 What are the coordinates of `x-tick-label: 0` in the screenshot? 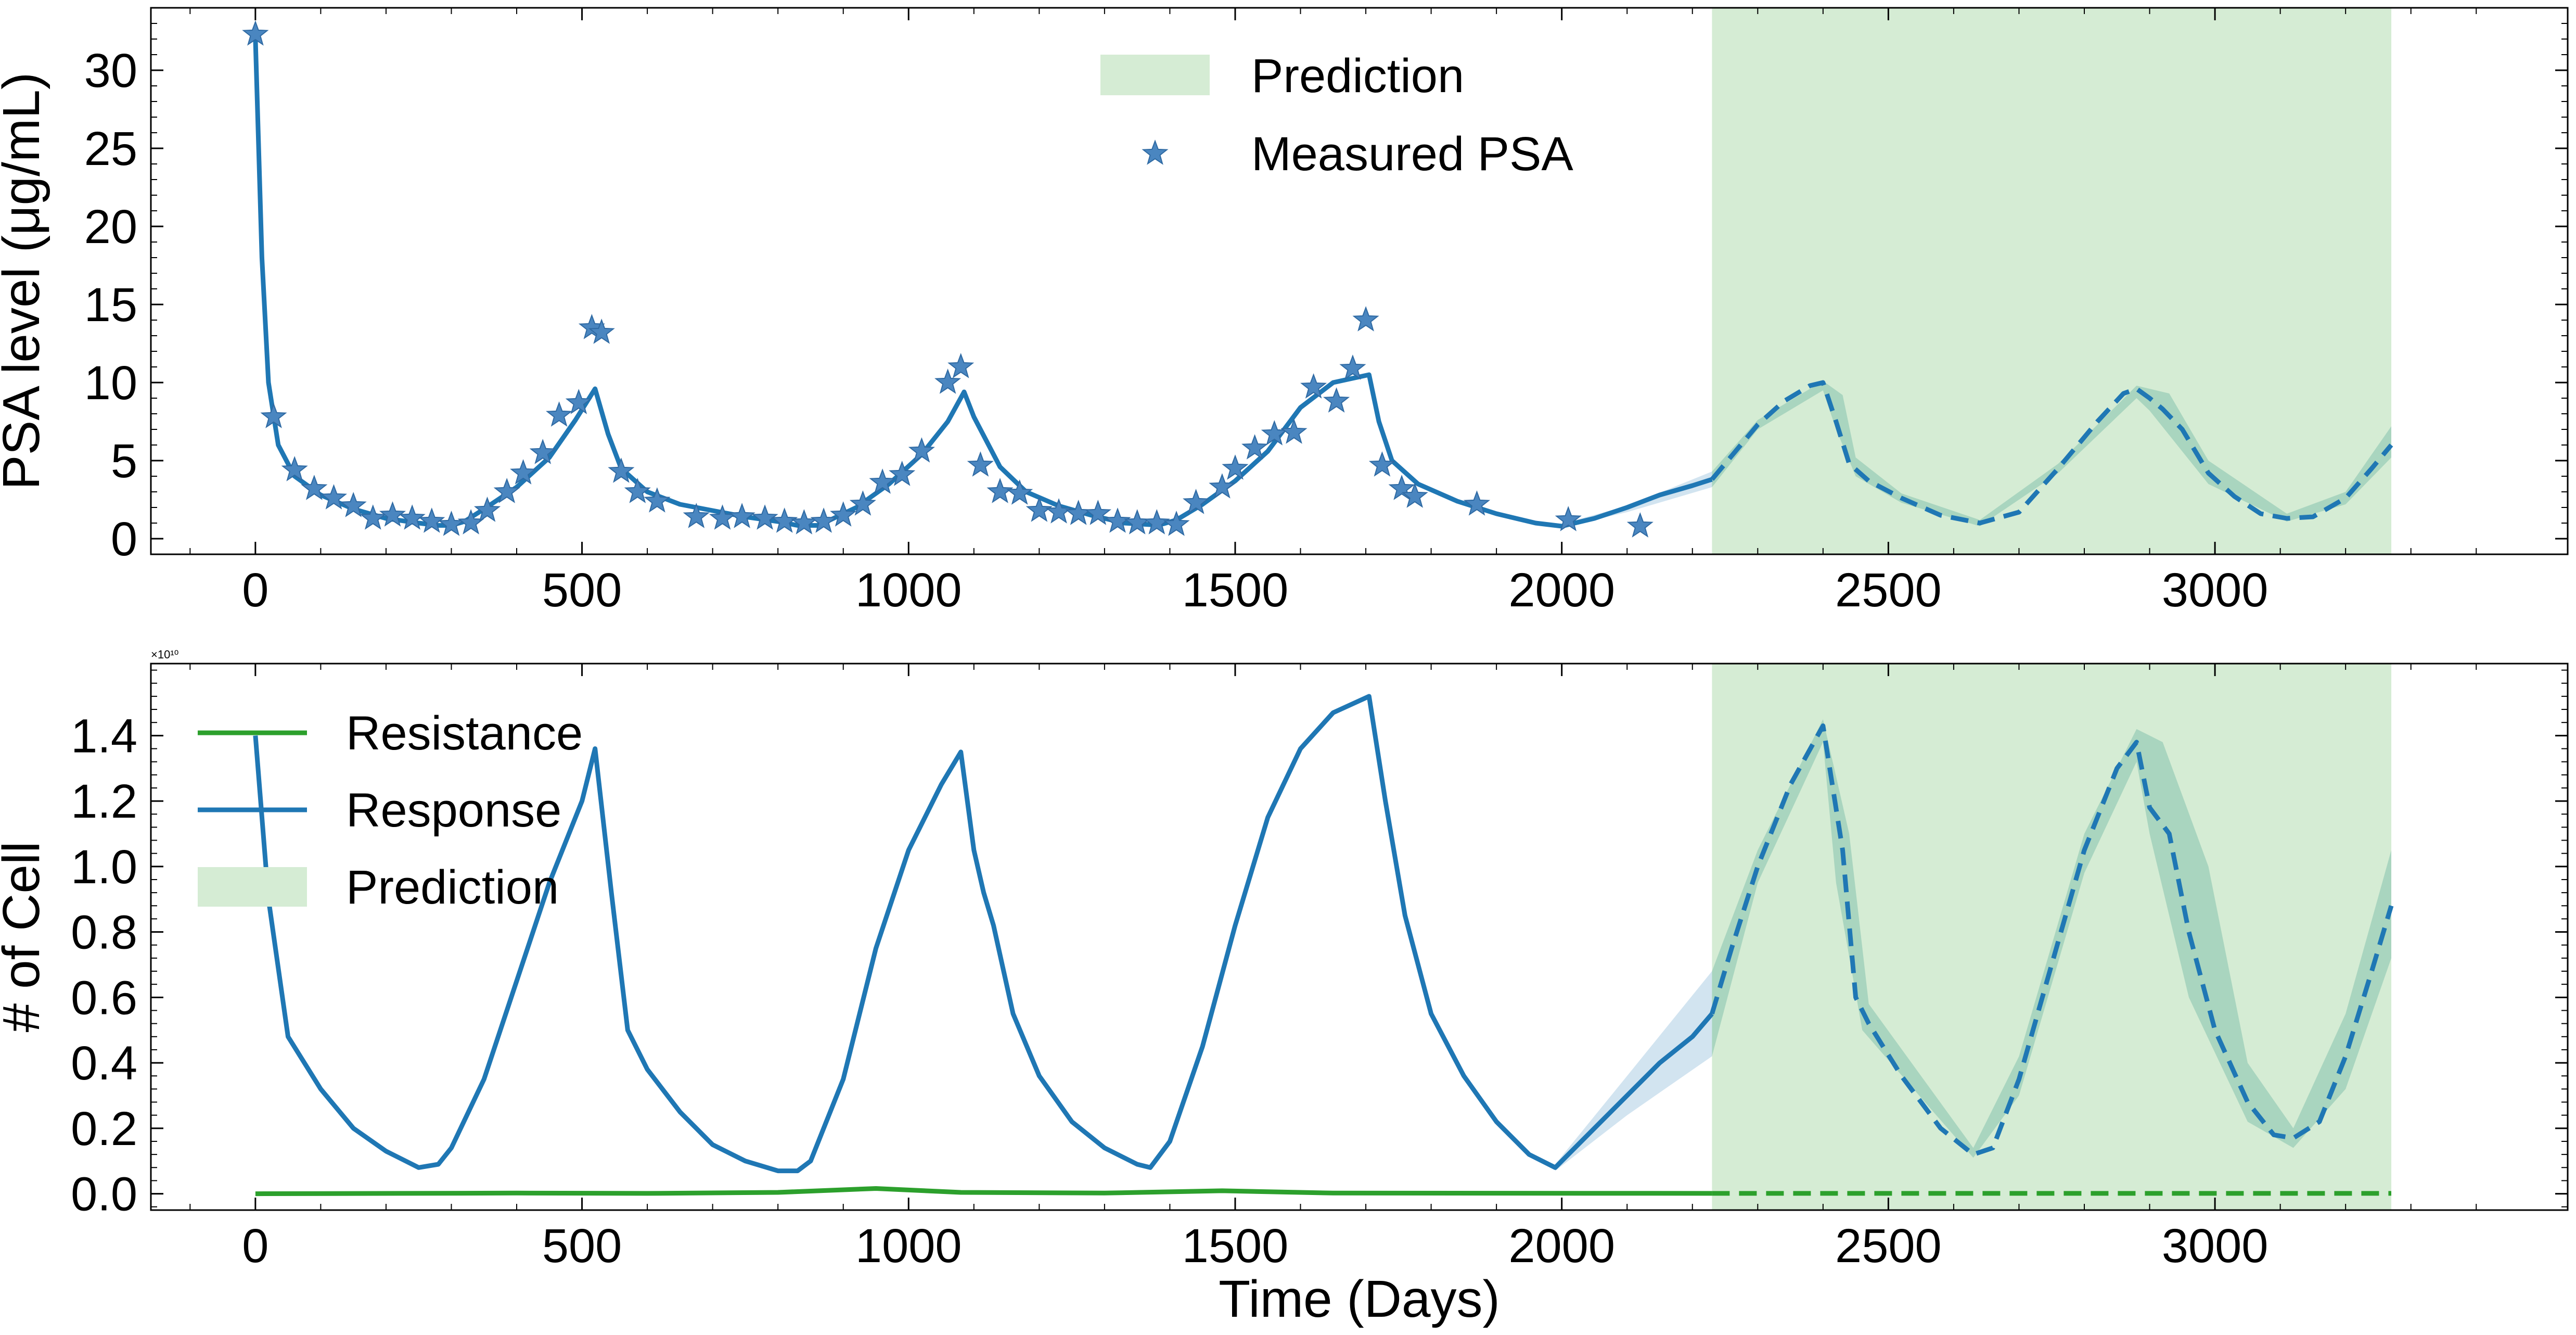 It's located at (255, 1246).